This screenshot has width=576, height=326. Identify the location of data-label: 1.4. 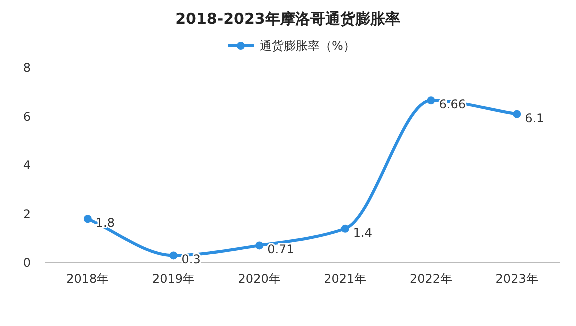
(363, 233).